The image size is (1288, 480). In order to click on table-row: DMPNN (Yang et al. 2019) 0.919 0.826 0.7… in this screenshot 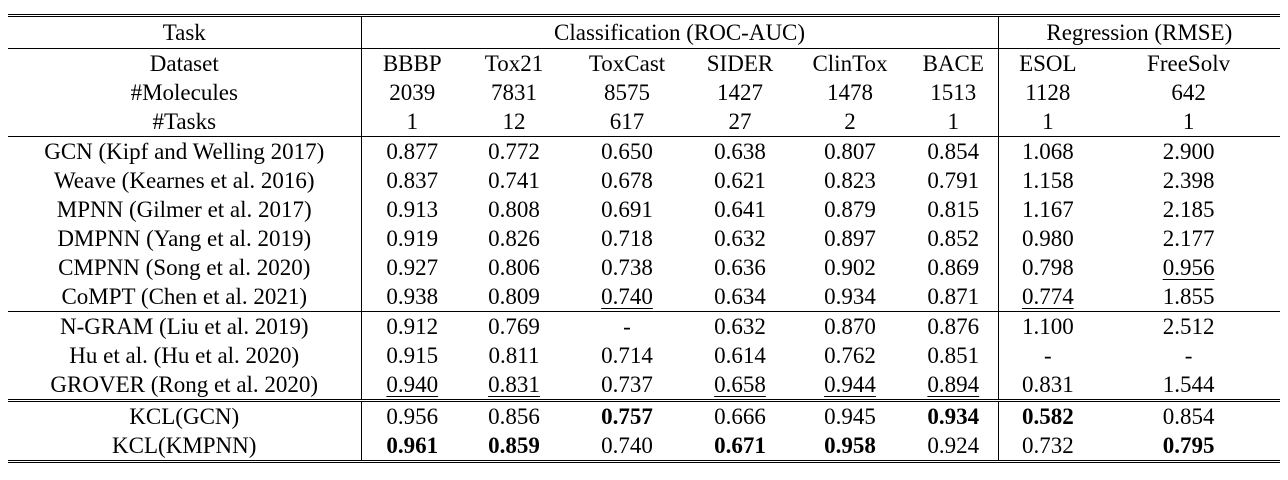, I will do `click(644, 238)`.